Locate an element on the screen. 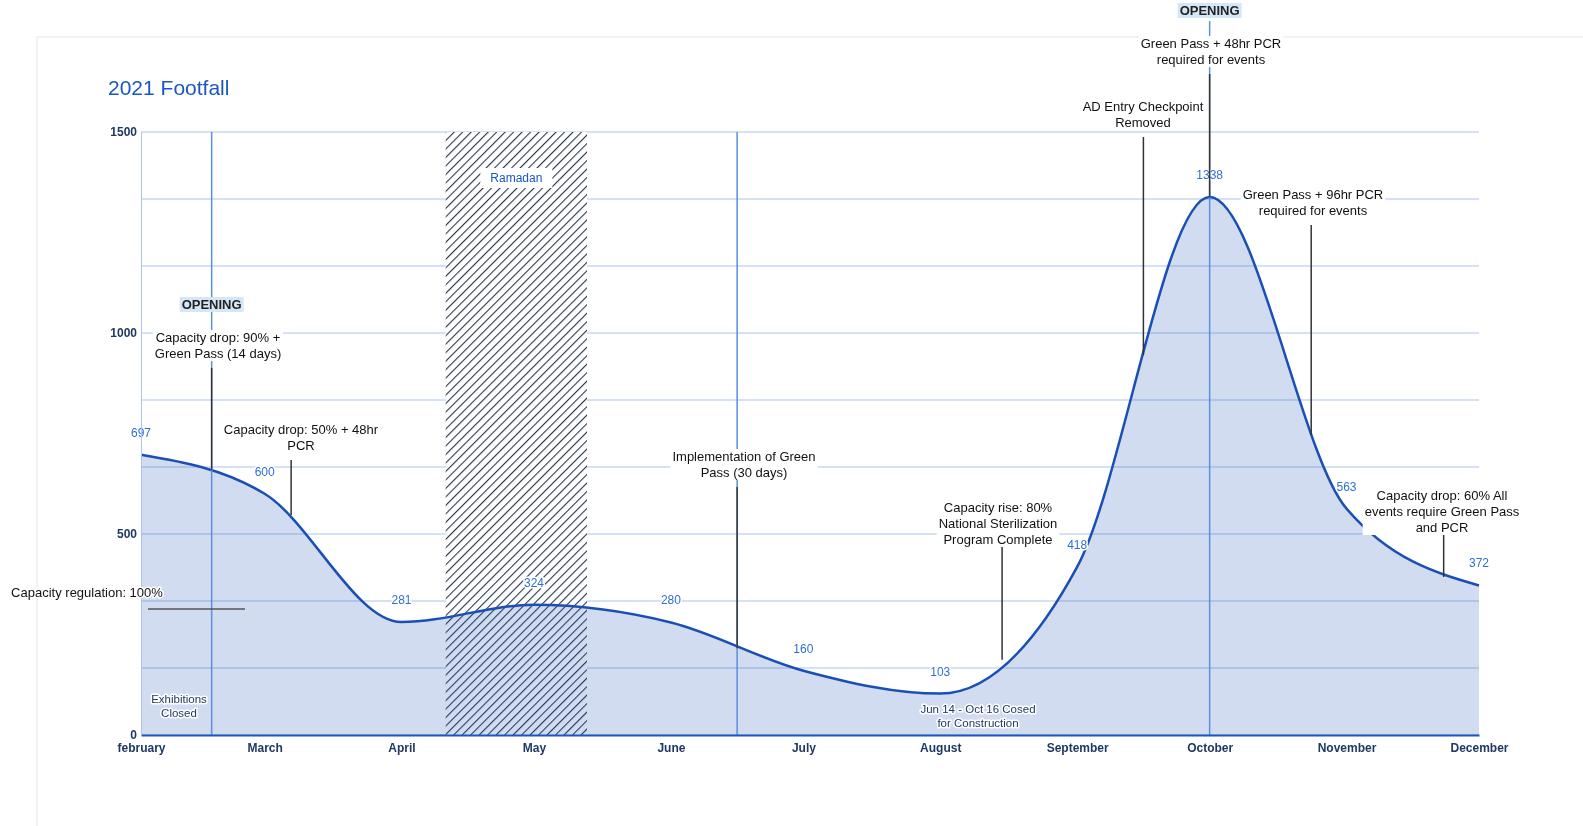 This screenshot has width=1583, height=826. x-tick-label: August is located at coordinates (941, 747).